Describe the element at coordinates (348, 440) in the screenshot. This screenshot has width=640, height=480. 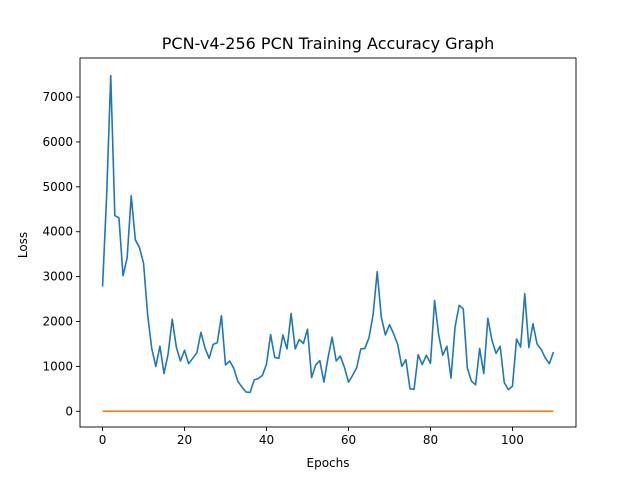
I see `x-tick-label: 60` at that location.